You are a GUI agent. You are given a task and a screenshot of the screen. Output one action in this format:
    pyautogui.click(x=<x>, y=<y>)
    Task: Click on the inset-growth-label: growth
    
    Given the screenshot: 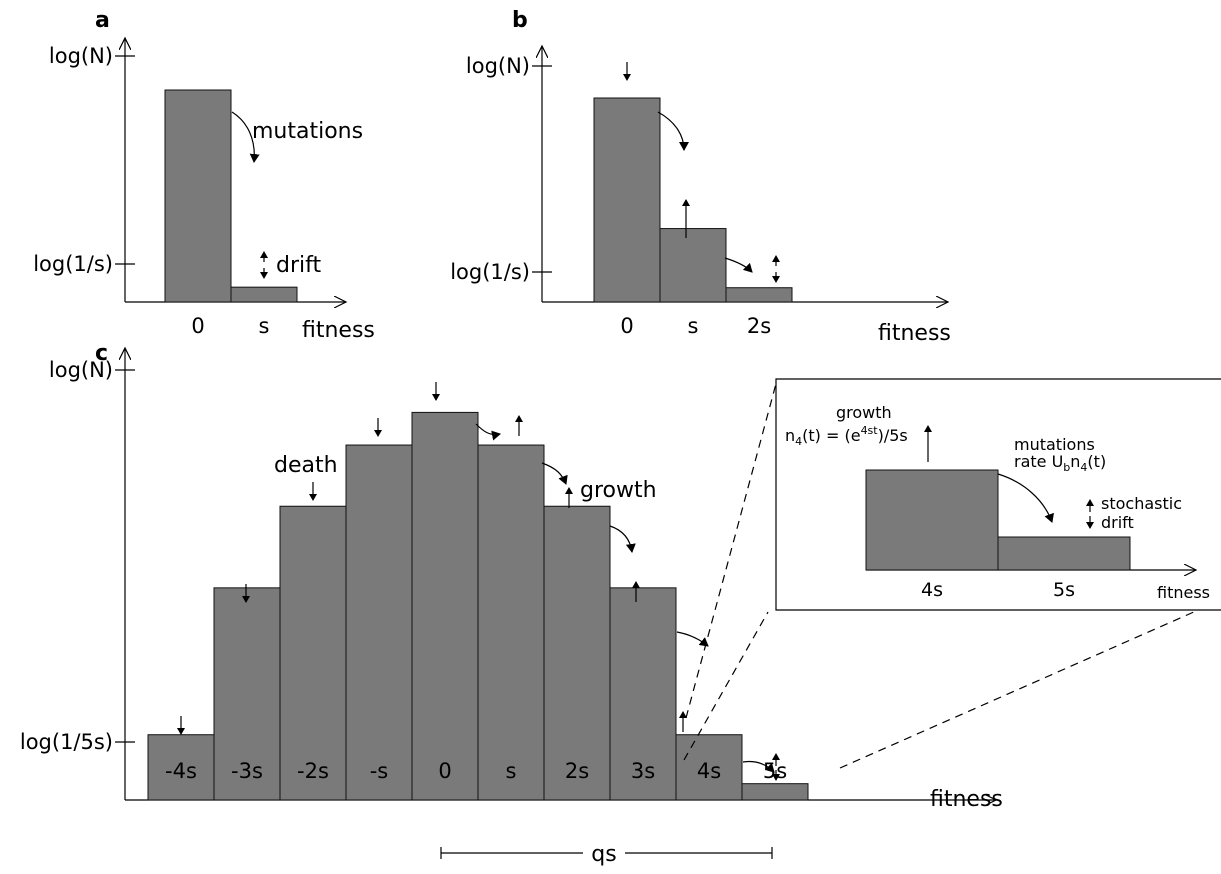 What is the action you would take?
    pyautogui.click(x=864, y=412)
    